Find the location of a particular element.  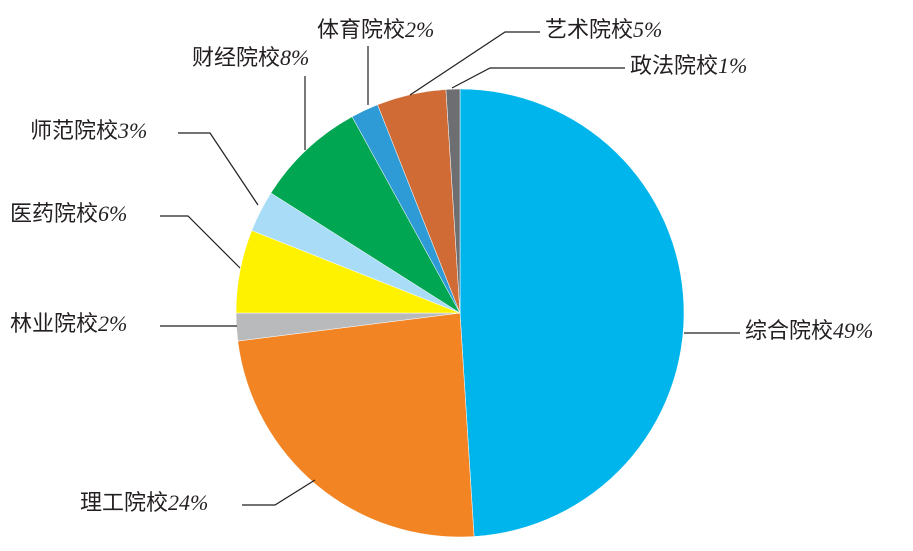

slice-label: 理工院校24% is located at coordinates (144, 502).